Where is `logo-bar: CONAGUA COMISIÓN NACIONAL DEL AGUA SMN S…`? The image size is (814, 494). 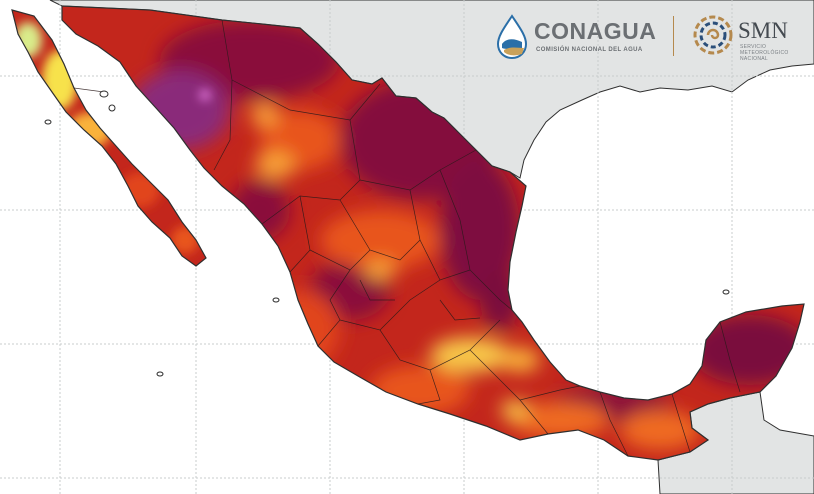 logo-bar: CONAGUA COMISIÓN NACIONAL DEL AGUA SMN S… is located at coordinates (651, 37).